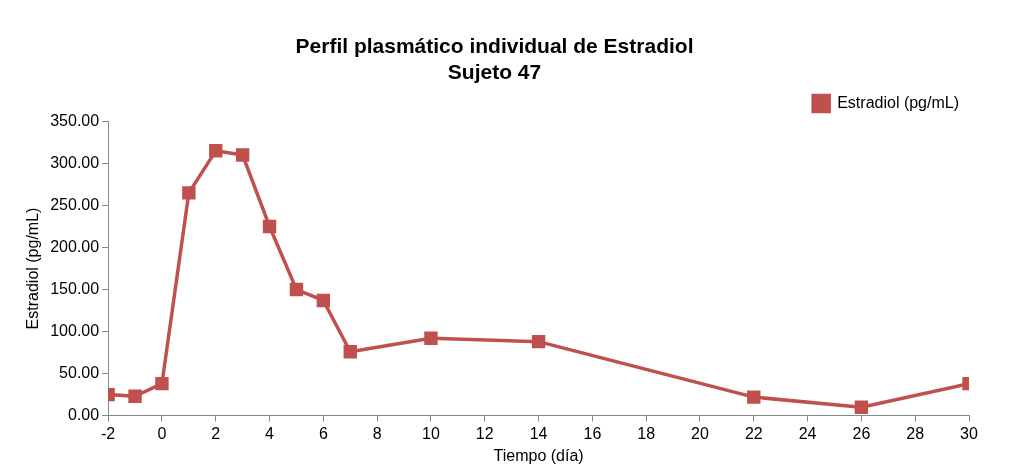 This screenshot has height=466, width=1009. I want to click on x-tick-label: 22, so click(753, 433).